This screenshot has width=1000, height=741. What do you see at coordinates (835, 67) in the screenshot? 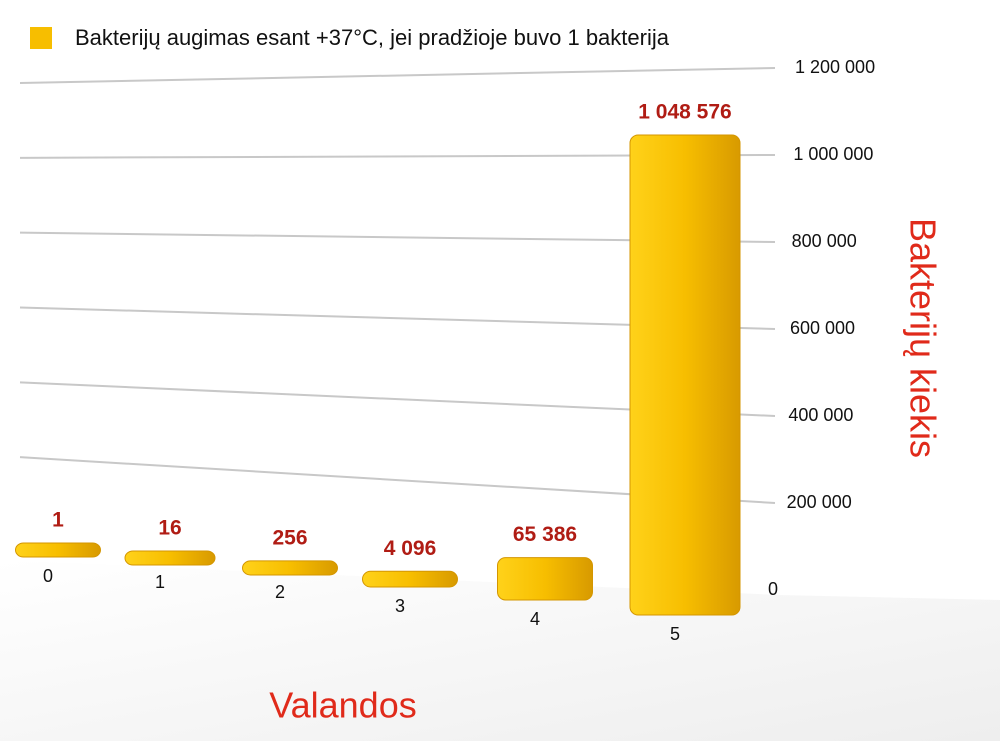
I see `y-tick-label: 1 200 000` at bounding box center [835, 67].